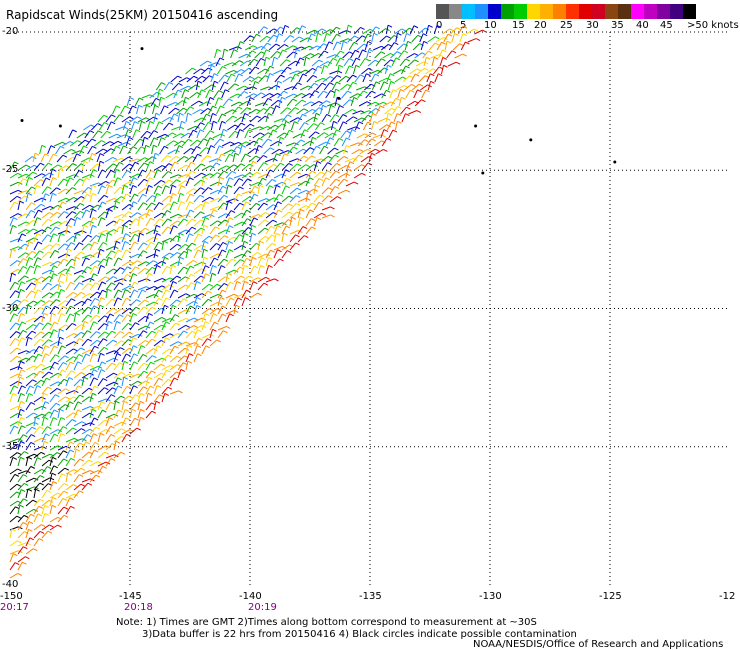  Describe the element at coordinates (490, 25) in the screenshot. I see `colorbar-label: 10` at that location.